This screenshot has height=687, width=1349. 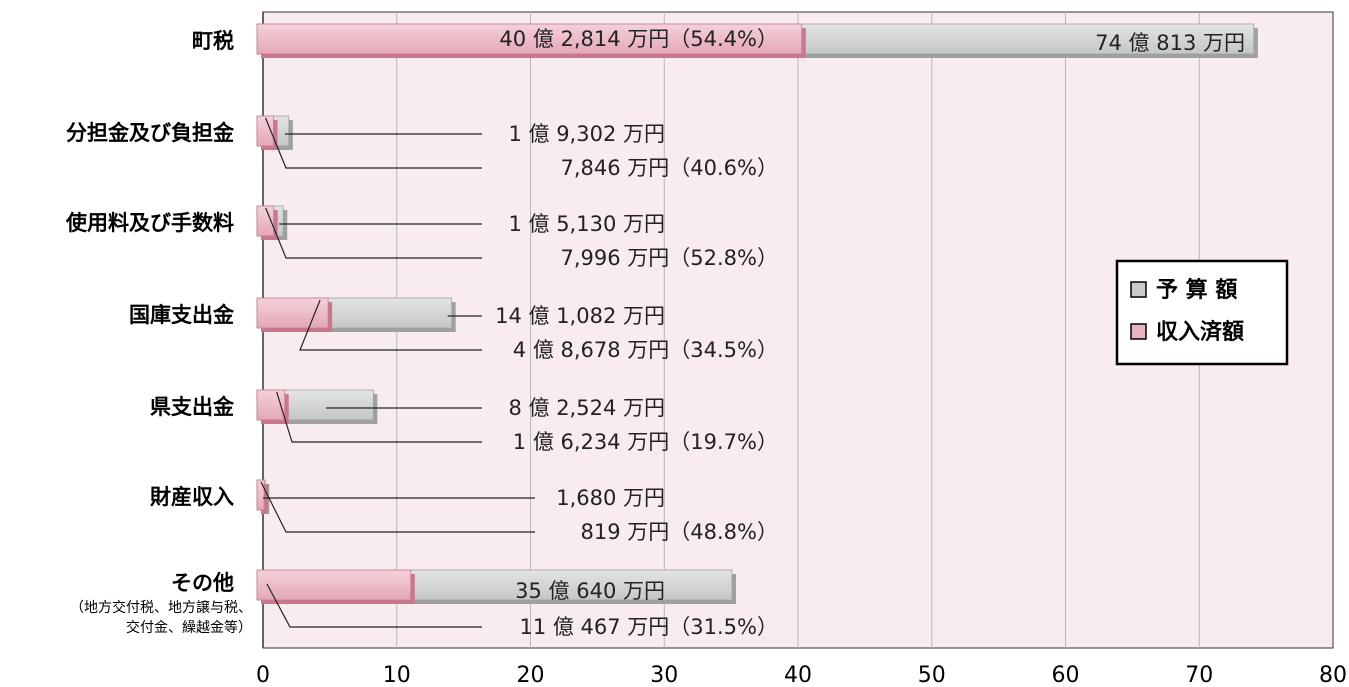 What do you see at coordinates (1333, 675) in the screenshot?
I see `x-tick-label: 80` at bounding box center [1333, 675].